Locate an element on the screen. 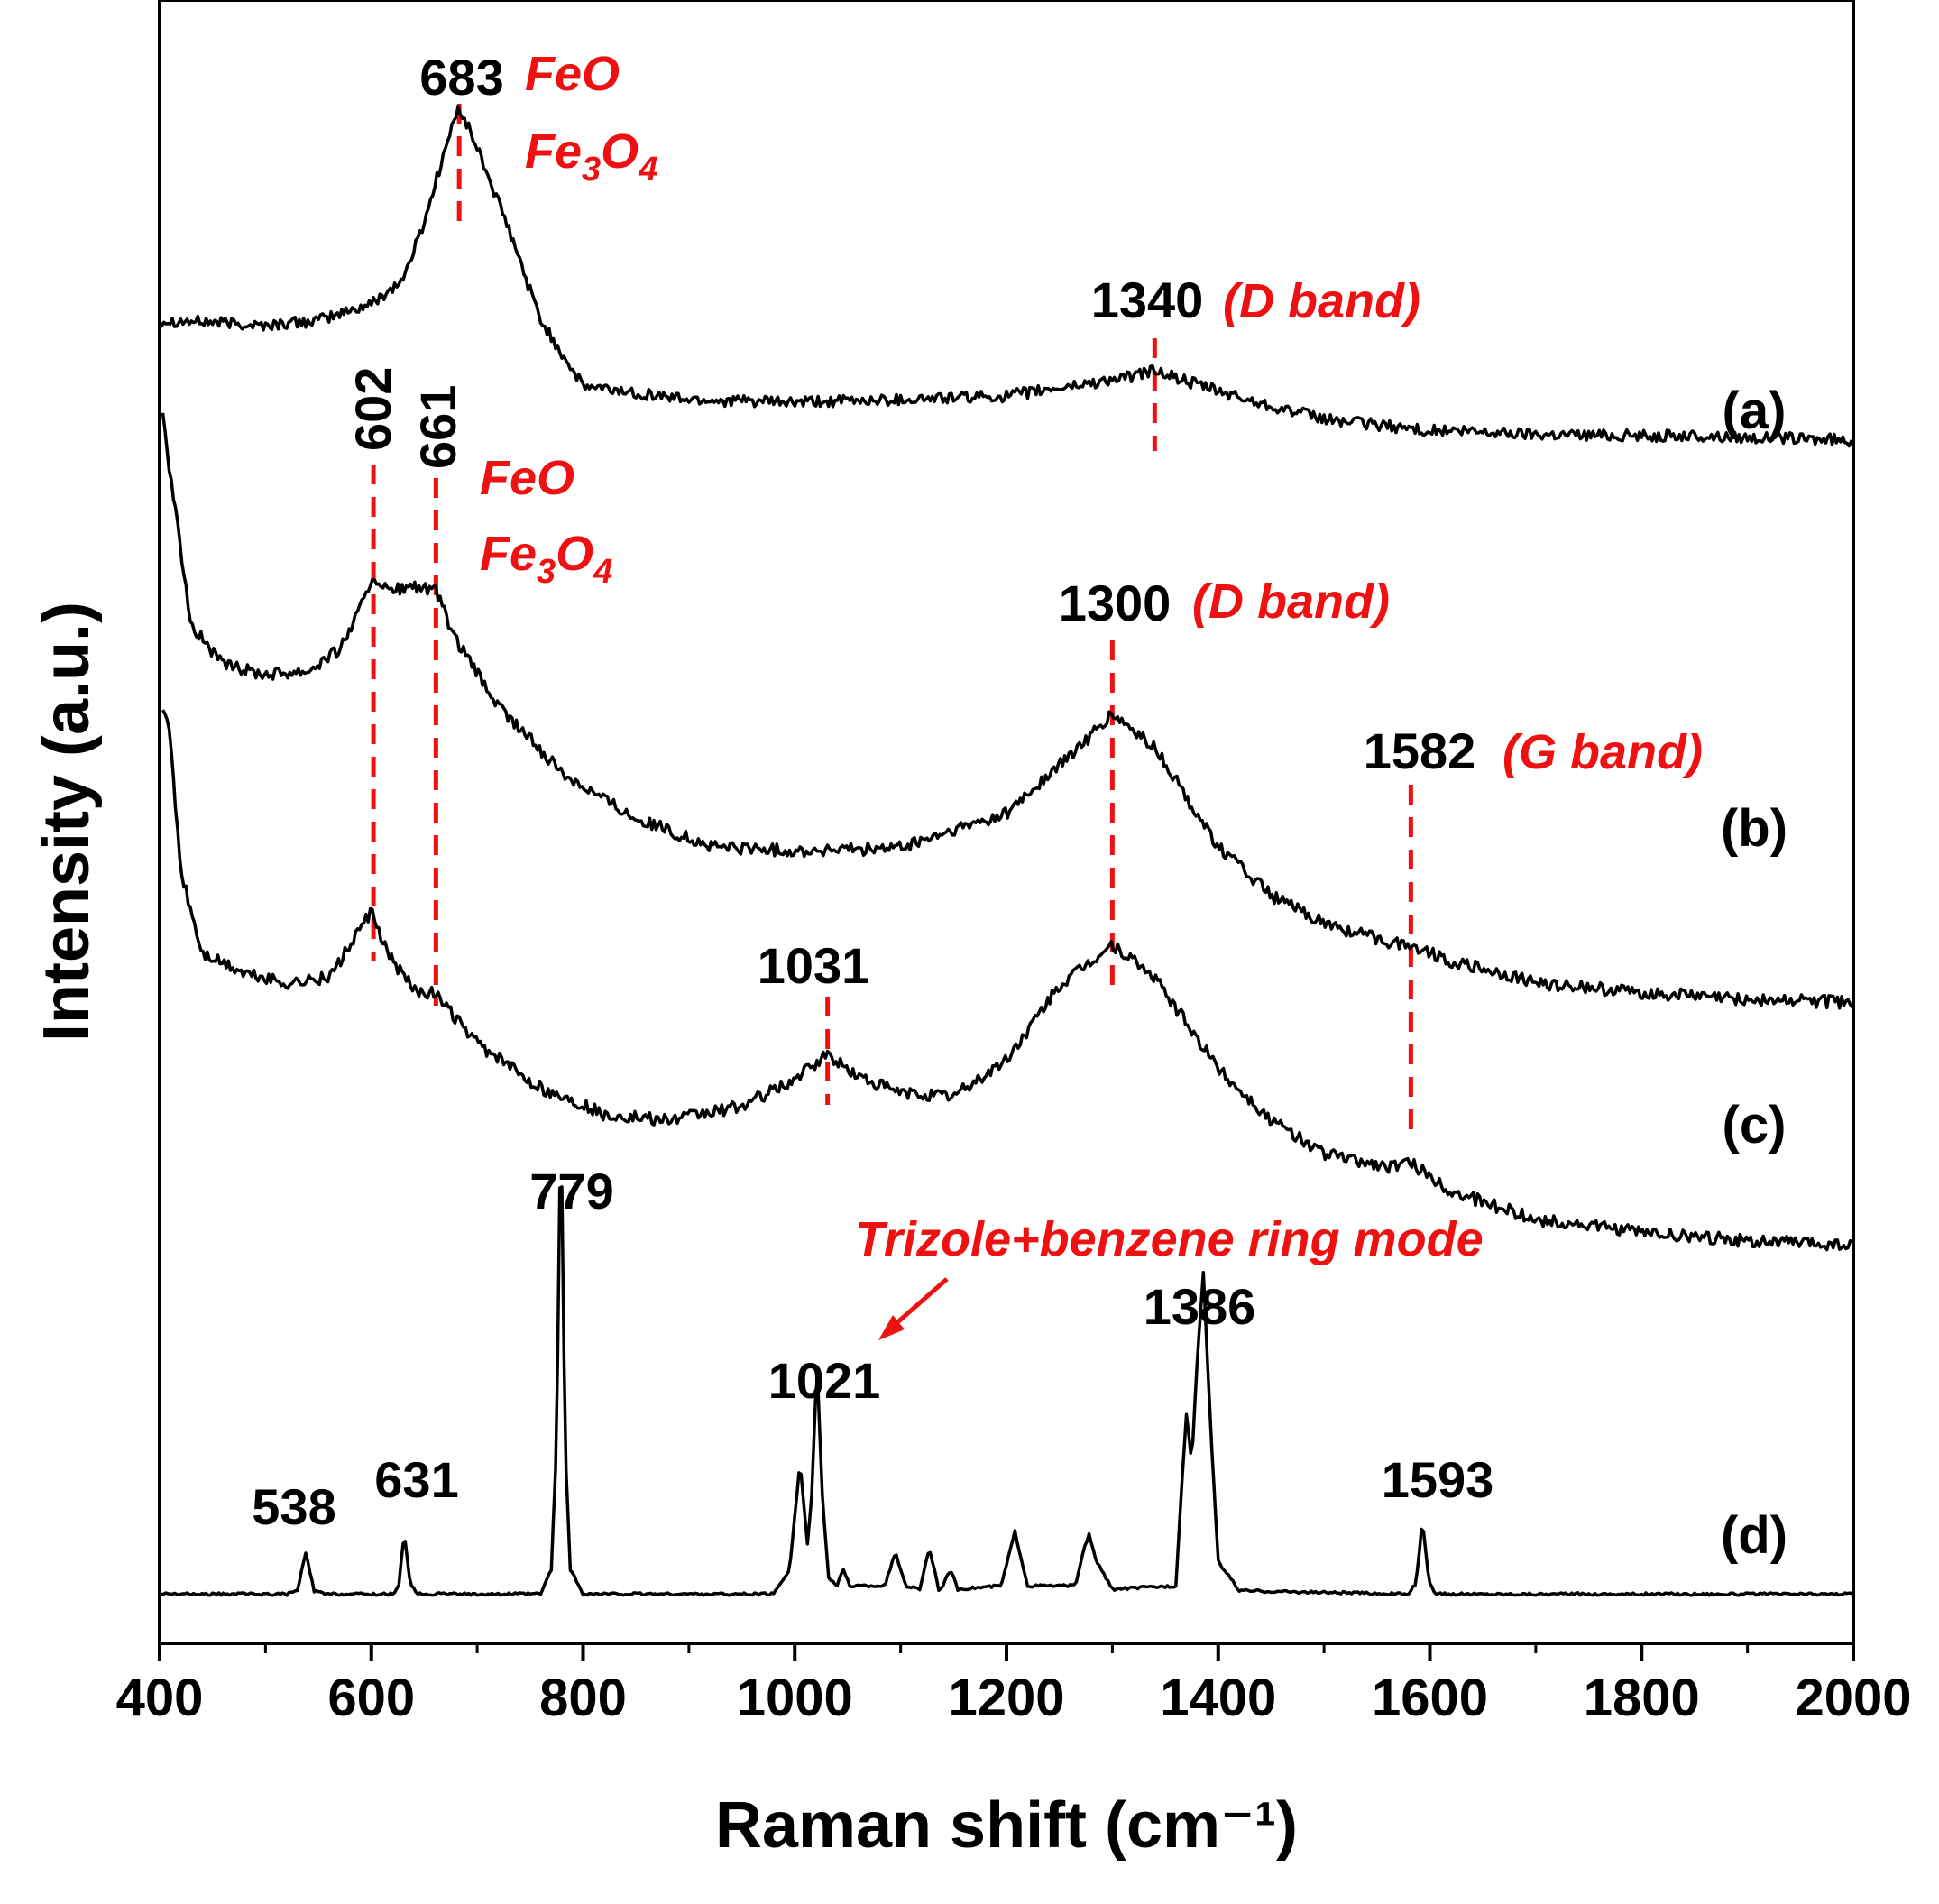  peak-label-538: 538 is located at coordinates (293, 1506).